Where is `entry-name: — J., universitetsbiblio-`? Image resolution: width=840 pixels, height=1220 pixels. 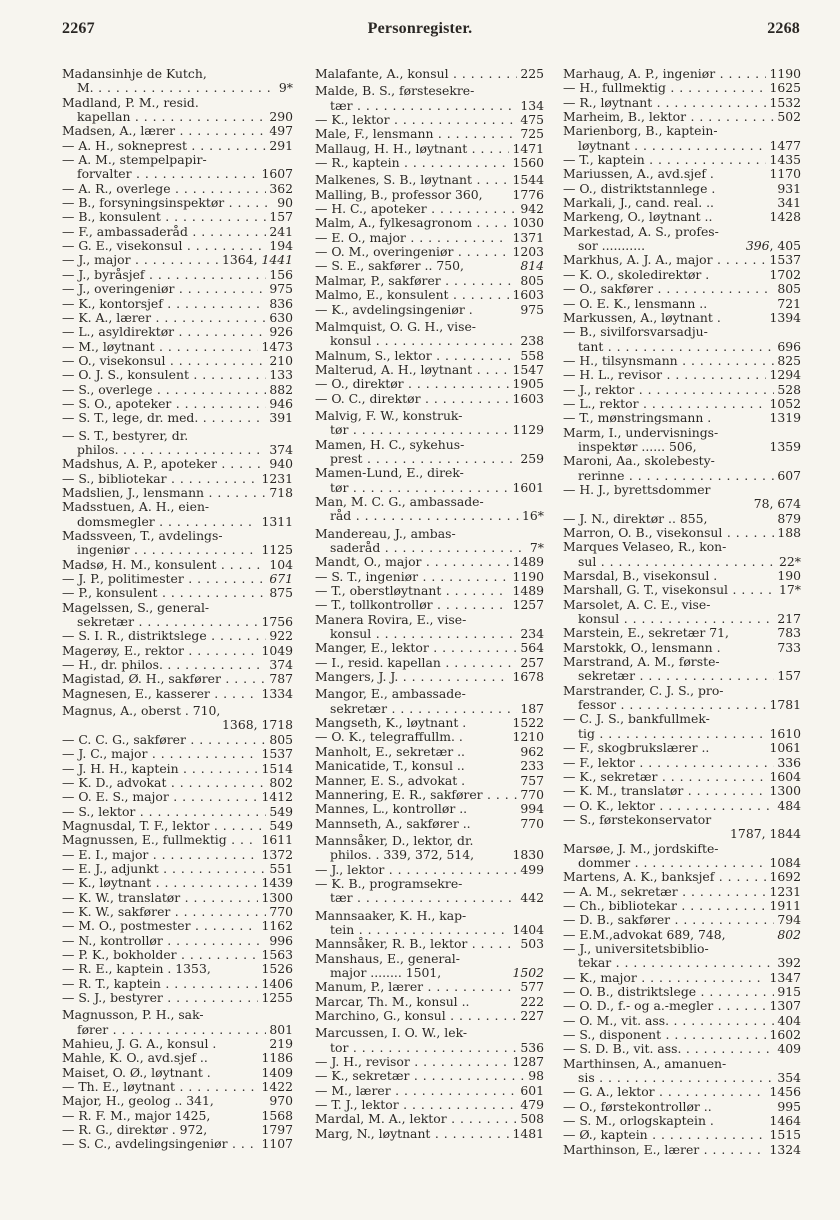 entry-name: — J., universitetsbiblio- is located at coordinates (636, 948).